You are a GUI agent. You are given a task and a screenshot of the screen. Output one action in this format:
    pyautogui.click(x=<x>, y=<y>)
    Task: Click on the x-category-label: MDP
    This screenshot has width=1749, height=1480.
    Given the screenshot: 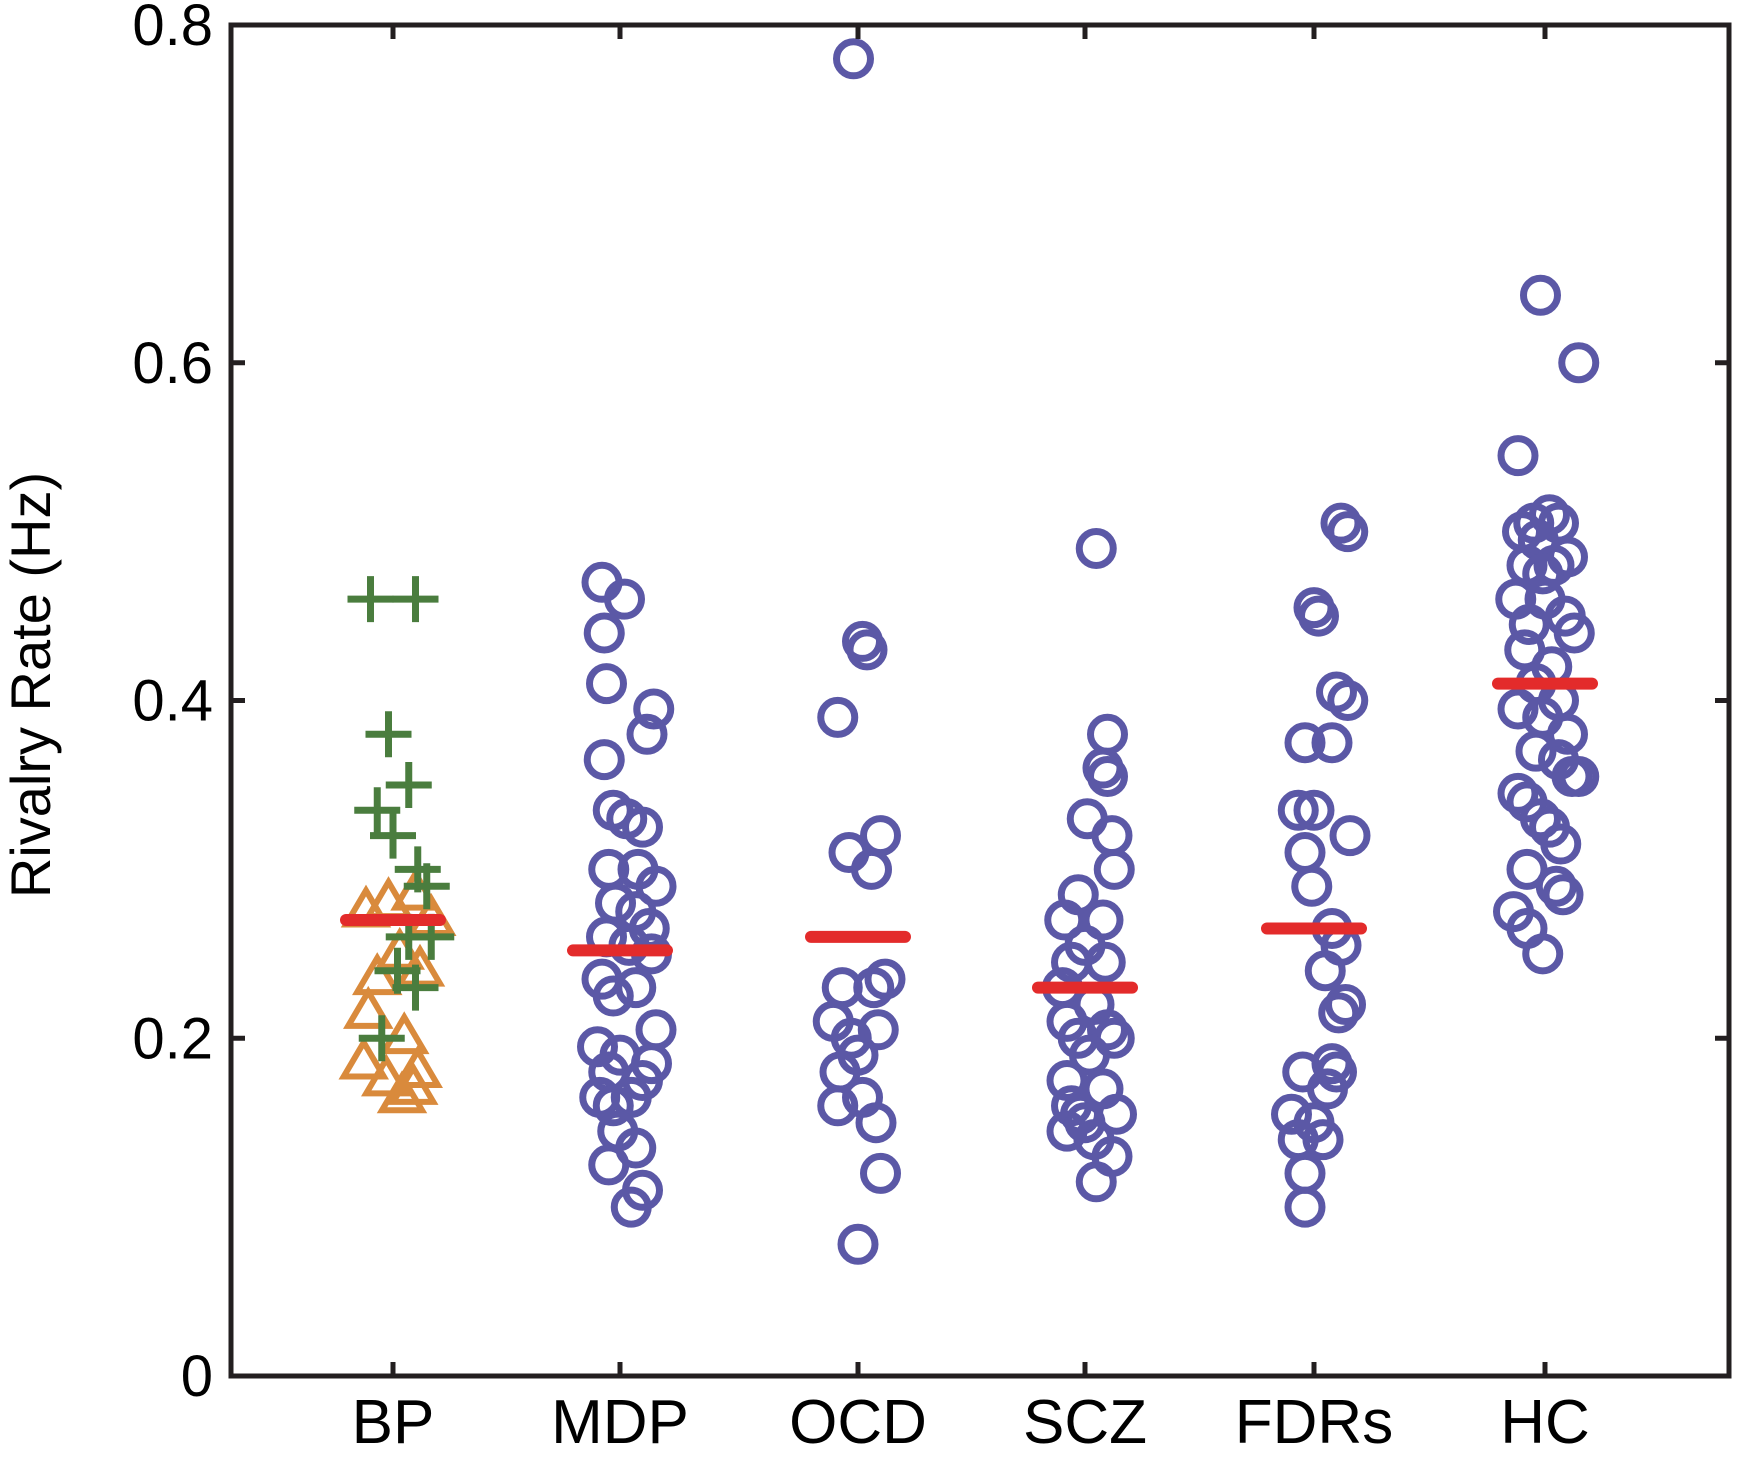 What is the action you would take?
    pyautogui.click(x=620, y=1422)
    